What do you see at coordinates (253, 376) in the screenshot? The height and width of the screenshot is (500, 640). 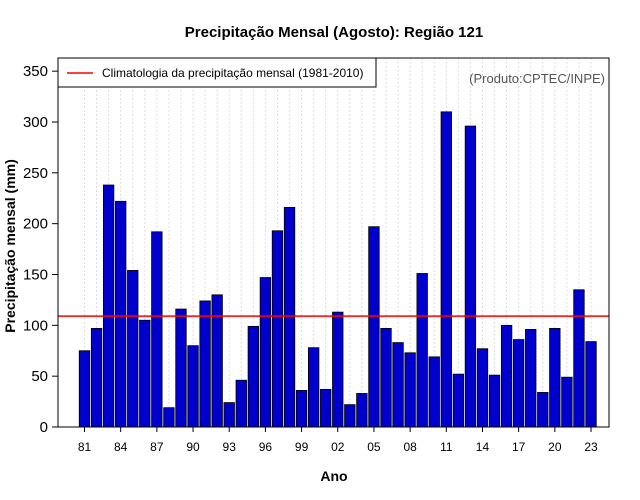 I see `bar-1995` at bounding box center [253, 376].